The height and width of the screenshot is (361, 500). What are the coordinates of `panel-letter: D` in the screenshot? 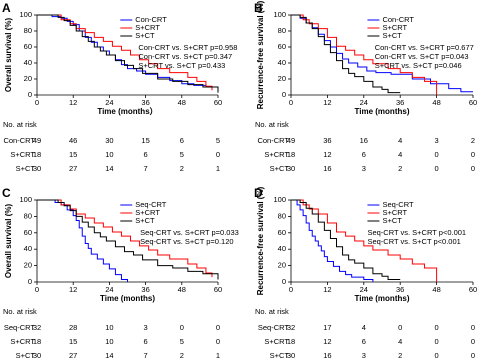 It's located at (258, 193).